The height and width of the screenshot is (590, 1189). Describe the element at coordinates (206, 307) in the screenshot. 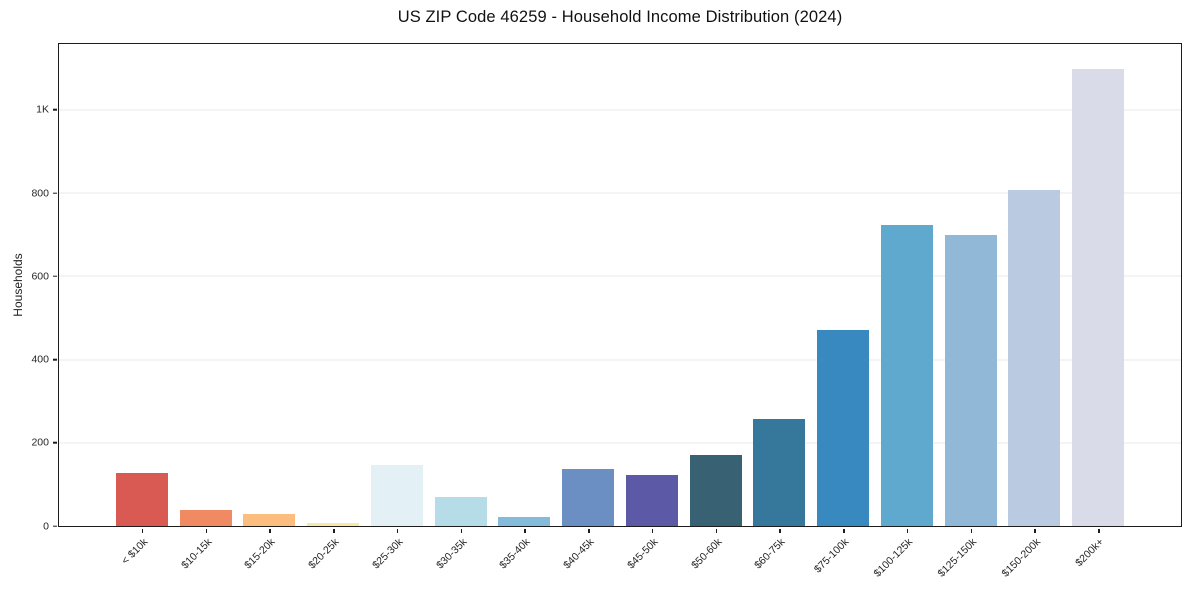

I see `bar-slot: $10-15k` at that location.